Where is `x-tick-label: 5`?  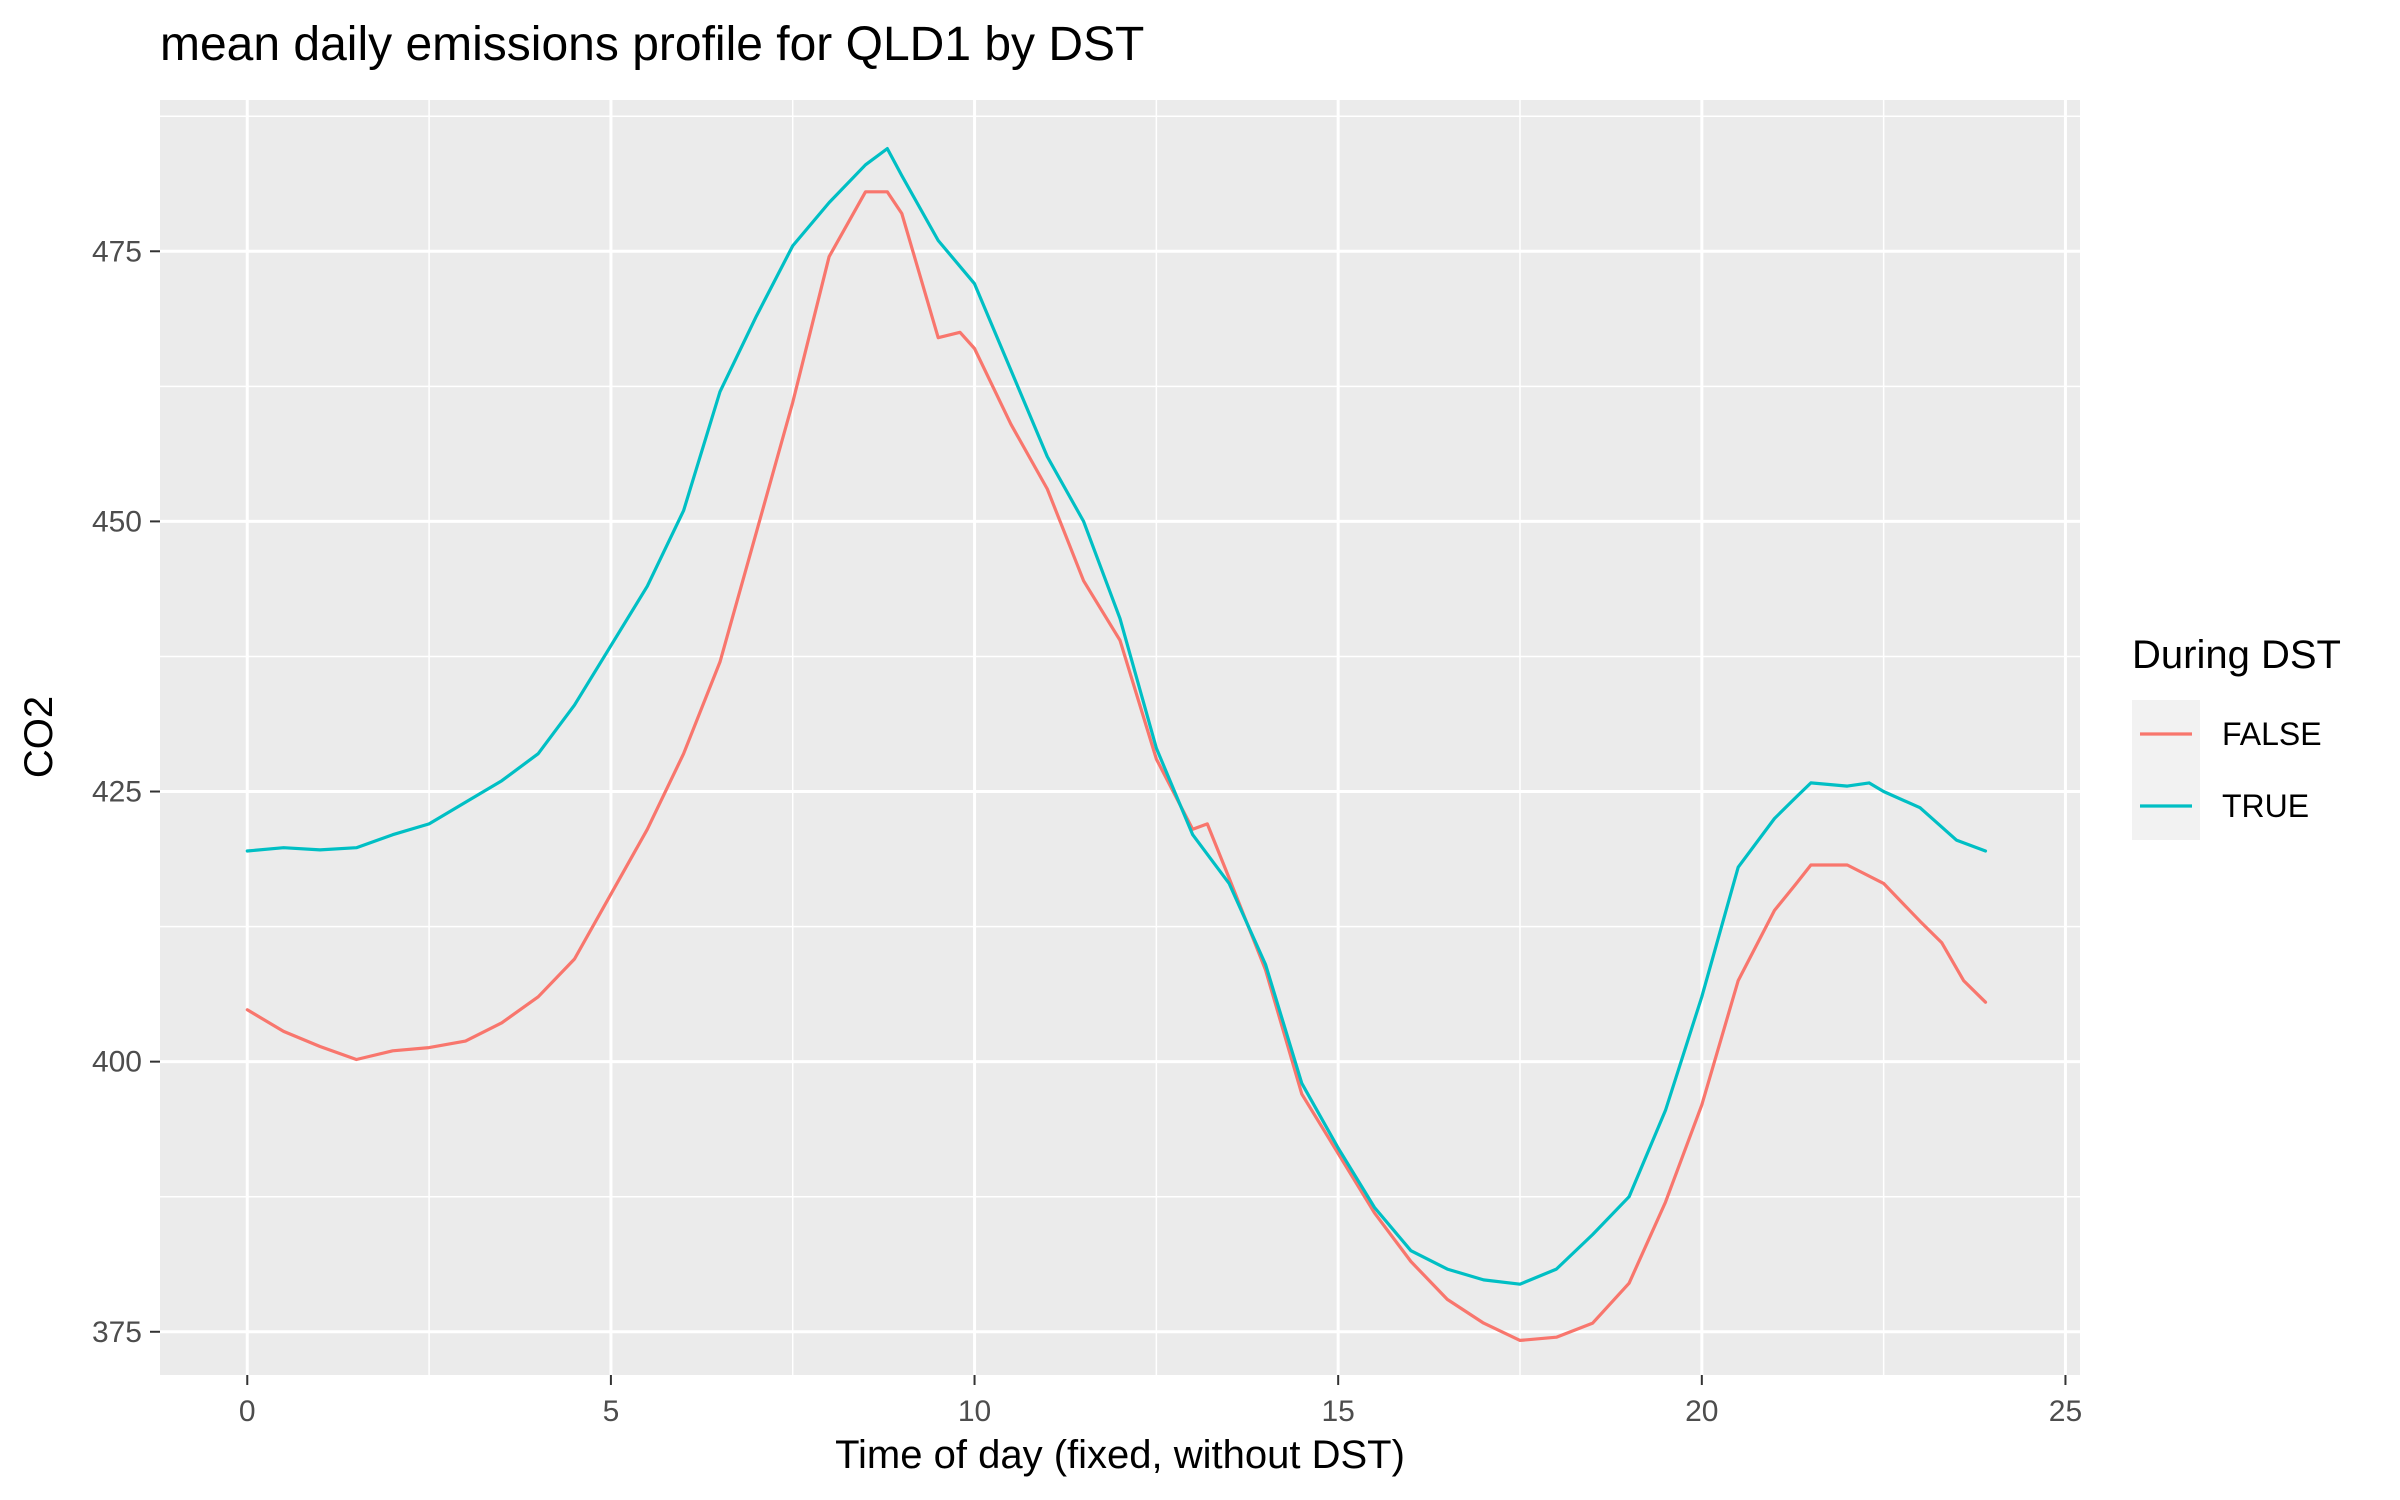
x-tick-label: 5 is located at coordinates (611, 1411).